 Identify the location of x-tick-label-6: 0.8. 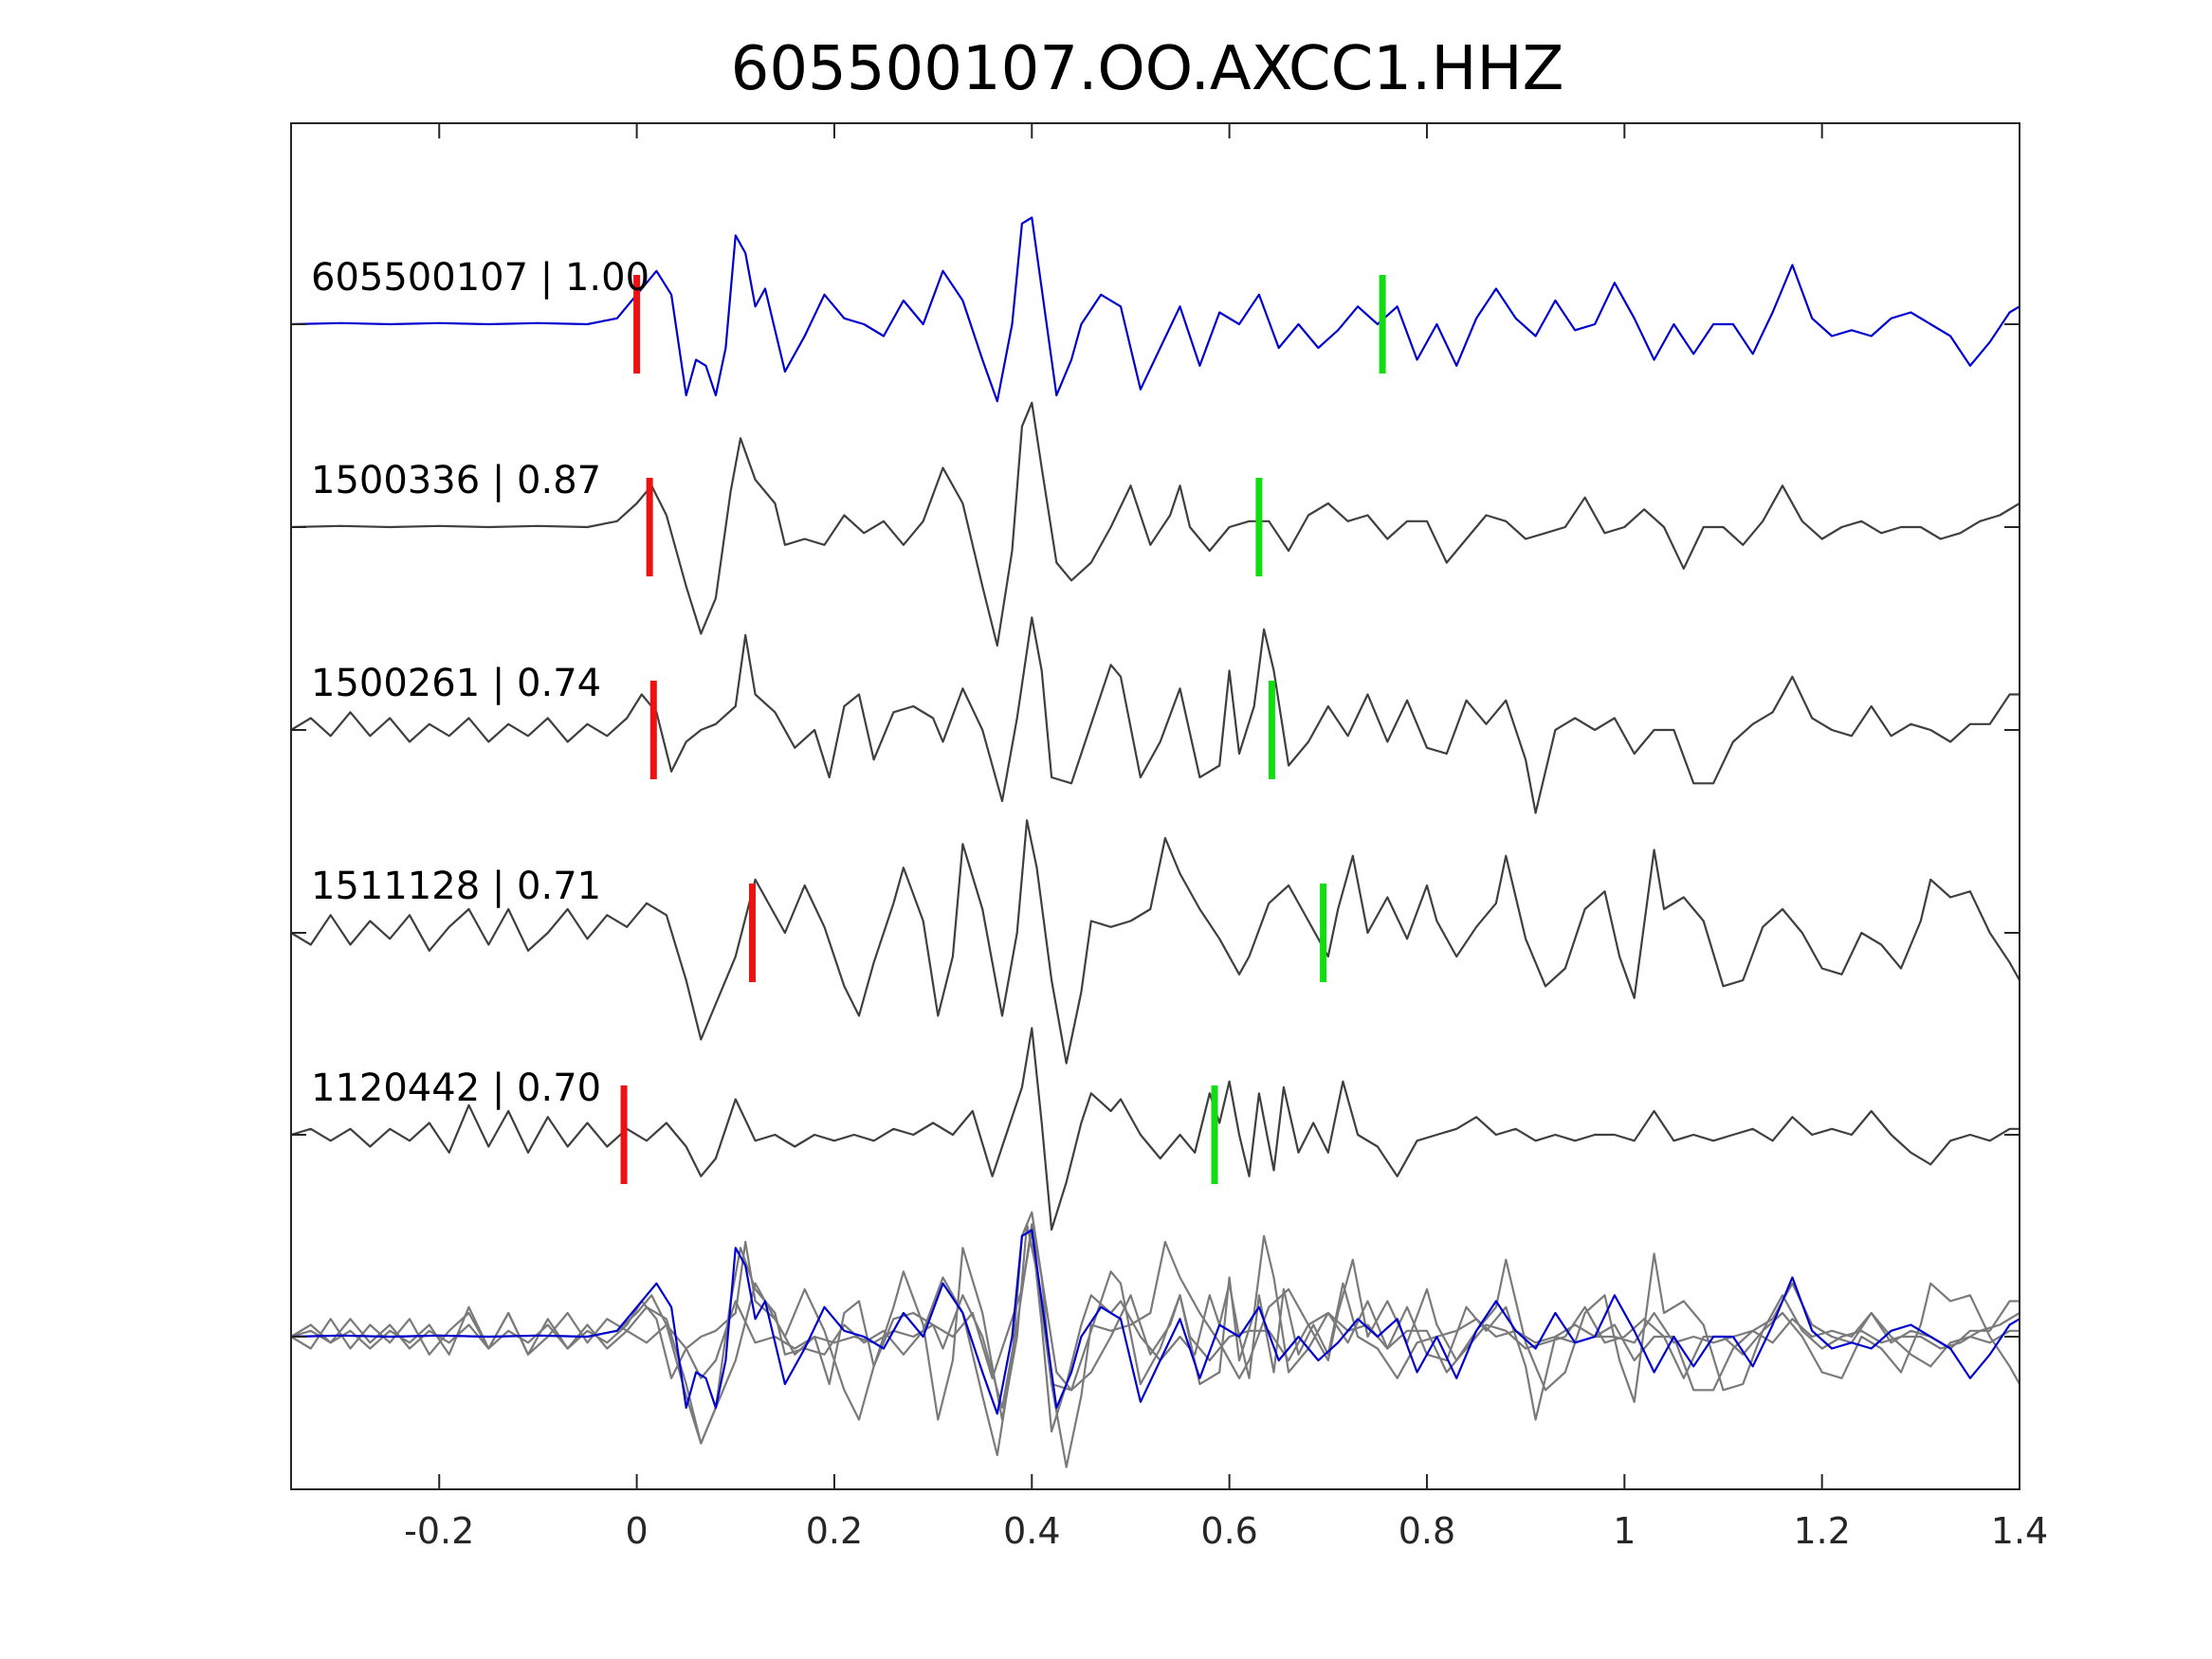
(1426, 1531).